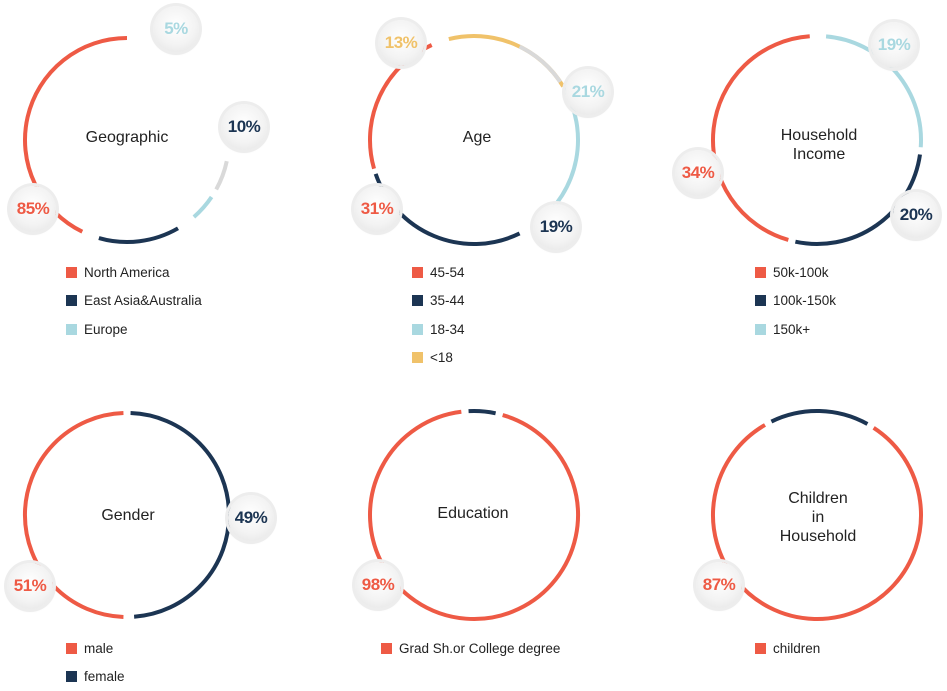  Describe the element at coordinates (377, 209) in the screenshot. I see `age-value-badge-45-54: 31%` at that location.